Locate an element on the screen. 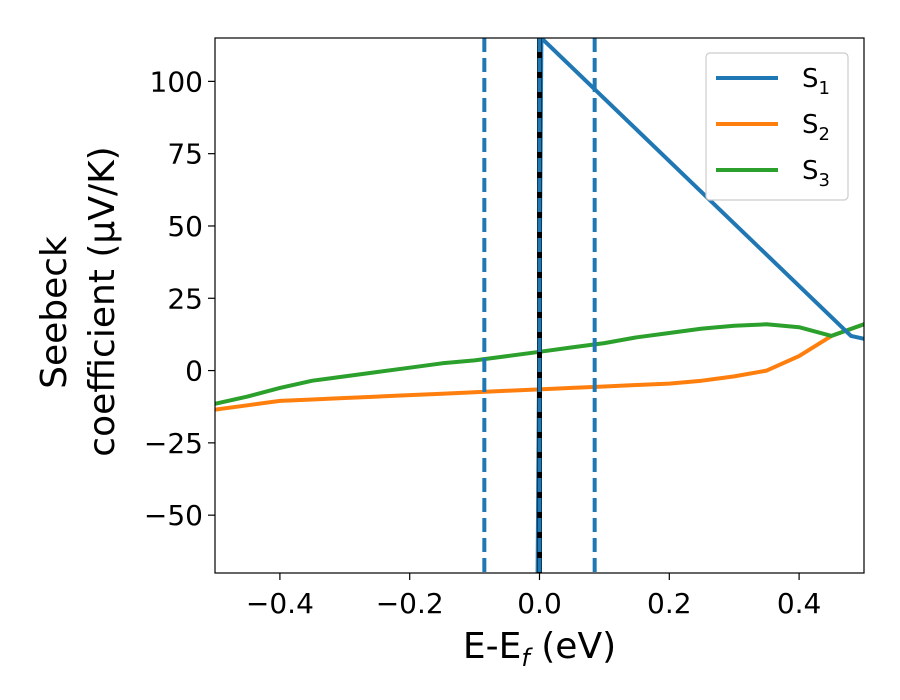  legend-label-s1: S1 is located at coordinates (816, 81).